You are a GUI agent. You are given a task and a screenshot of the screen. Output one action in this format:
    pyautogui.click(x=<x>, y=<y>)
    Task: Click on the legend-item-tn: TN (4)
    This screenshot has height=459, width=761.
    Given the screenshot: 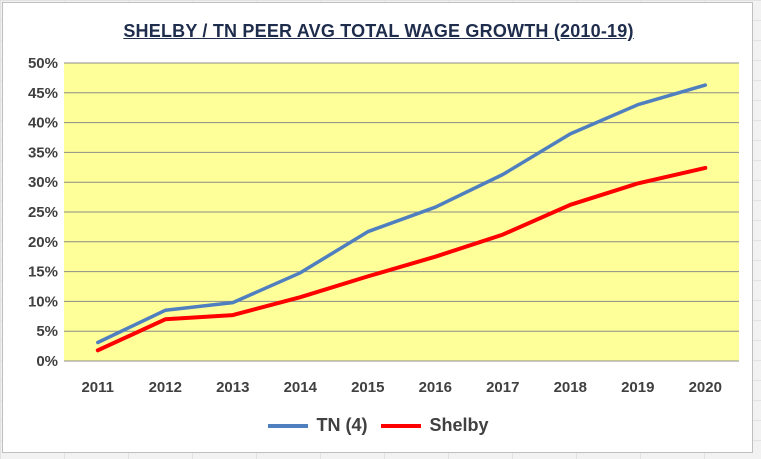 What is the action you would take?
    pyautogui.click(x=317, y=425)
    